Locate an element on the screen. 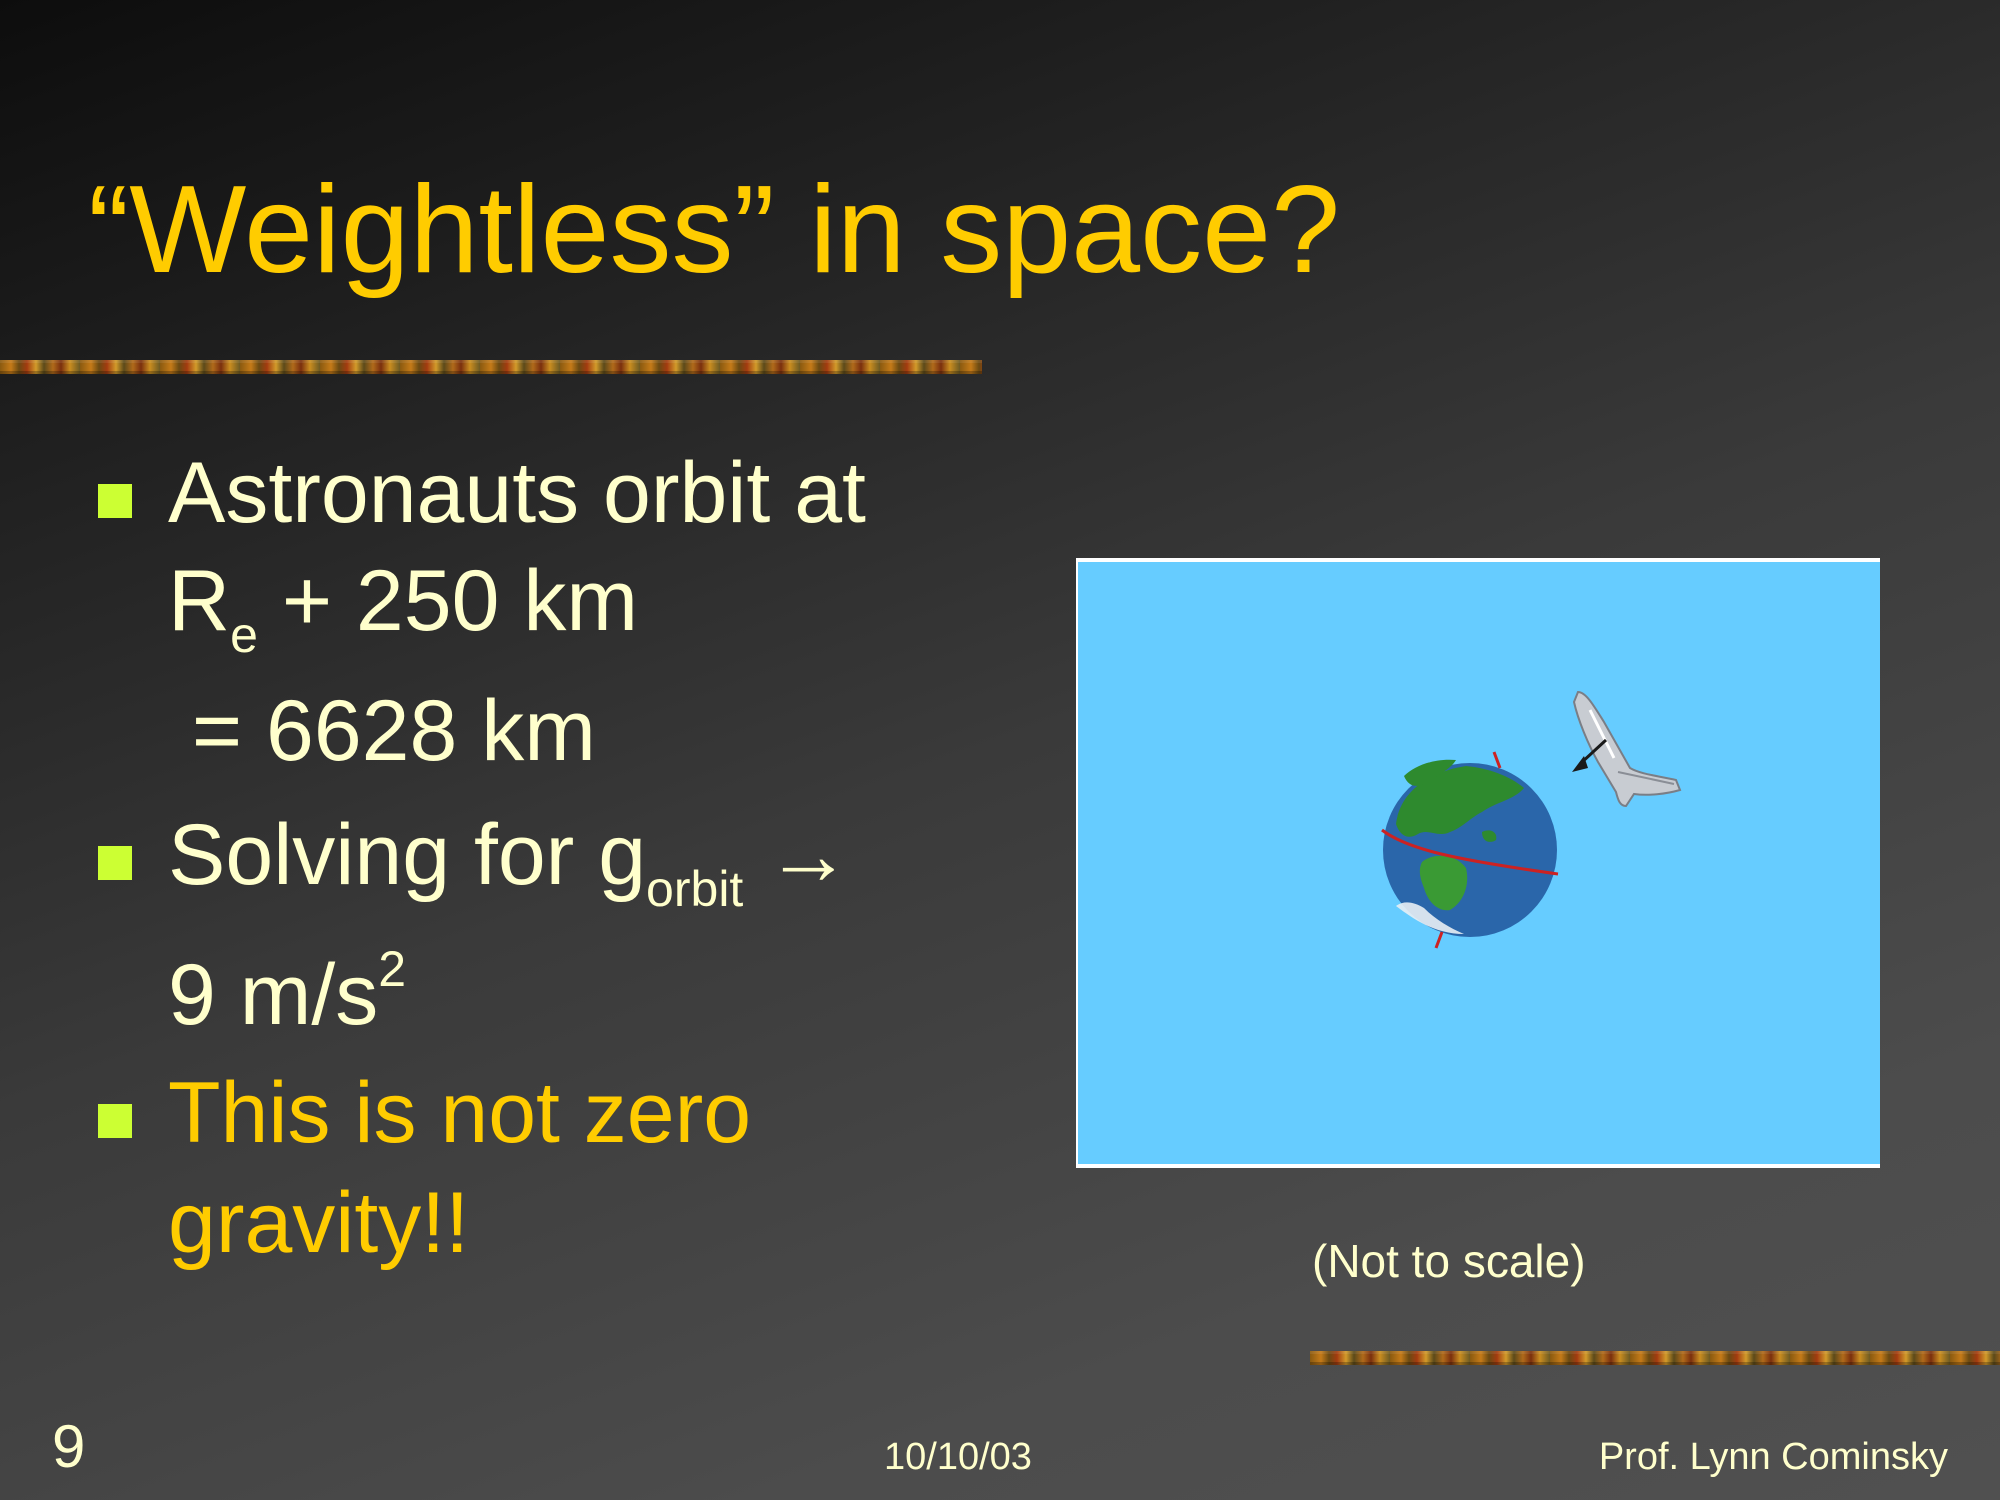 This screenshot has width=2000, height=1500. slide-number: 9 is located at coordinates (69, 1446).